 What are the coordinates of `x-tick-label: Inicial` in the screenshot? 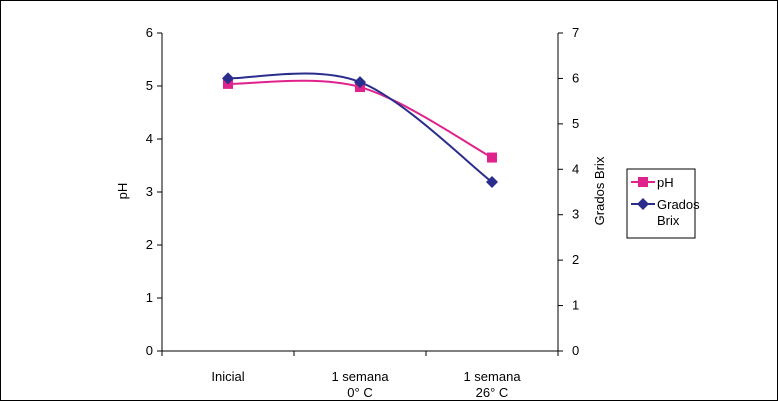 It's located at (227, 376).